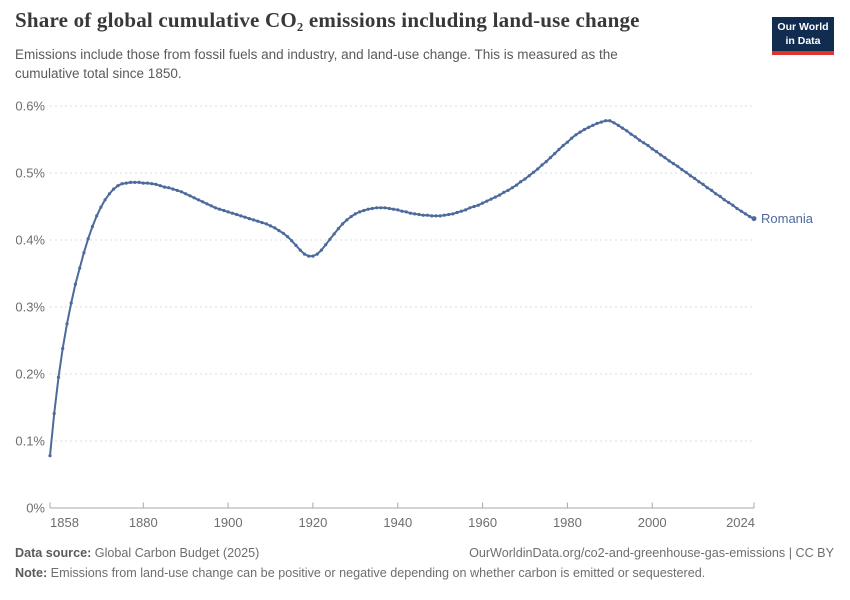  I want to click on end-point, so click(754, 219).